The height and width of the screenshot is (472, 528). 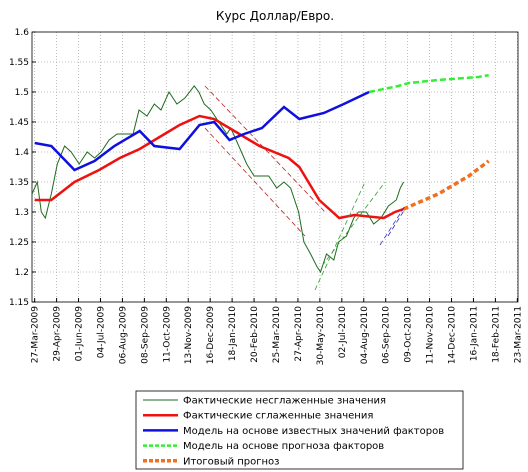 What do you see at coordinates (19, 303) in the screenshot?
I see `y-tick-label: 1.15` at bounding box center [19, 303].